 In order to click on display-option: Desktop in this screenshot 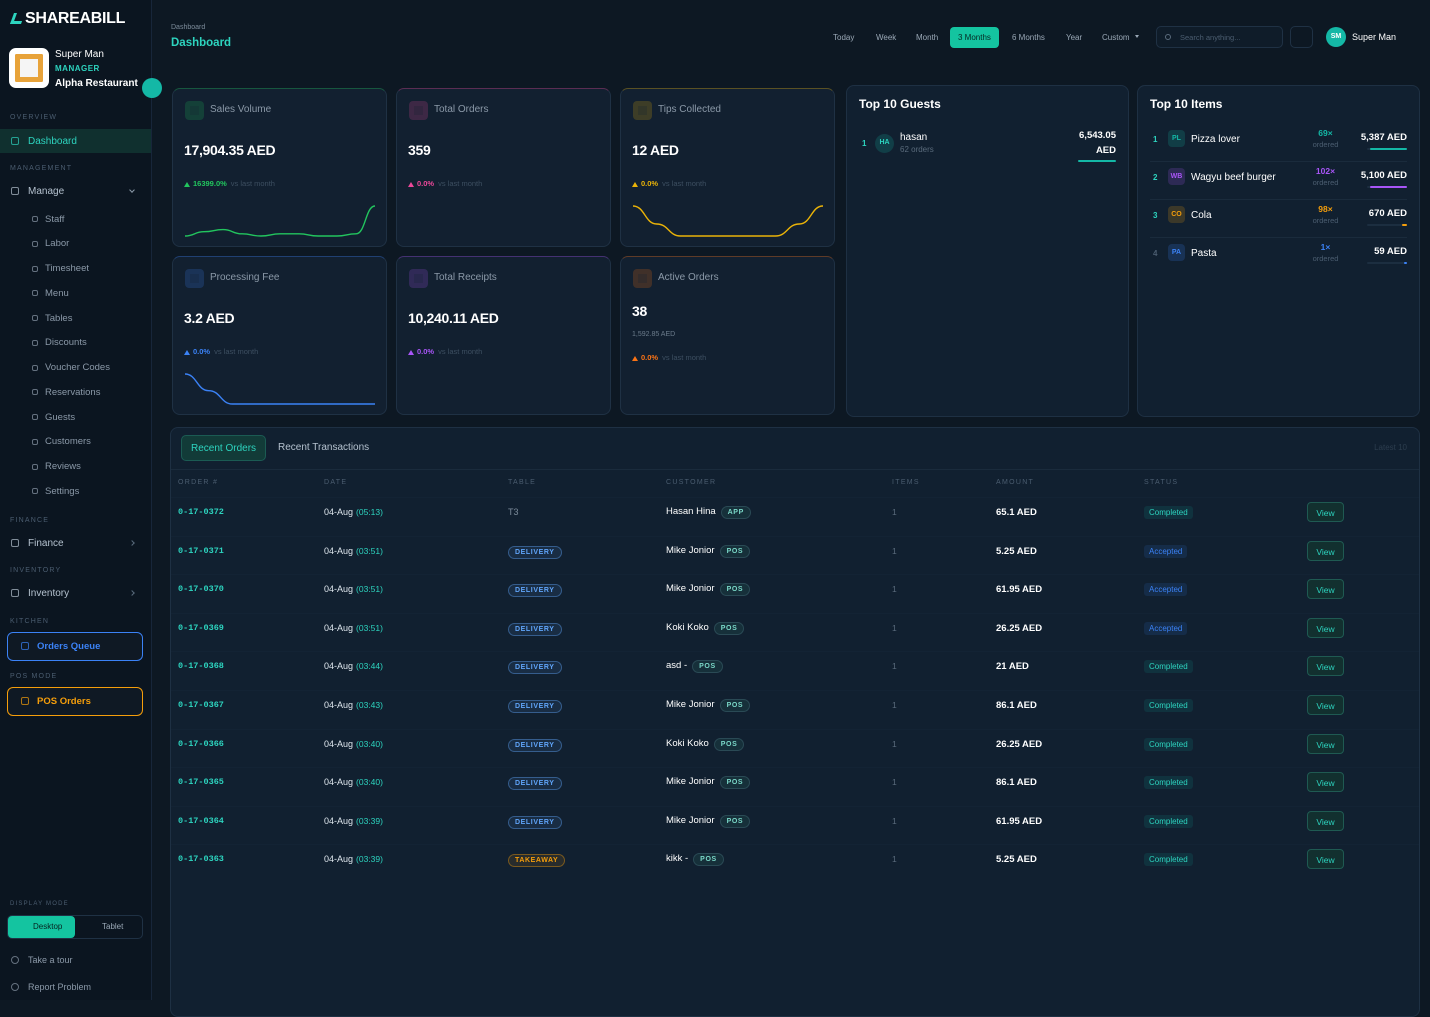, I will do `click(41, 927)`.